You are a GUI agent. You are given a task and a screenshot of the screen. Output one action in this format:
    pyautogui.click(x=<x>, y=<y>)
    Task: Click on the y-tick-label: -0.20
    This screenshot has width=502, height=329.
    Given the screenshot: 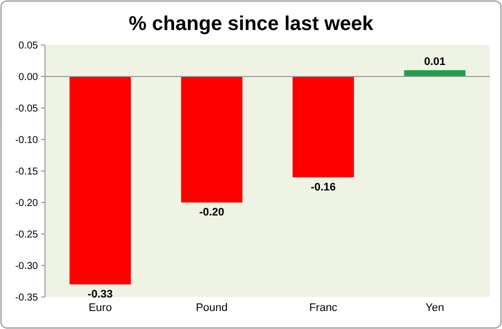 What is the action you would take?
    pyautogui.click(x=26, y=203)
    